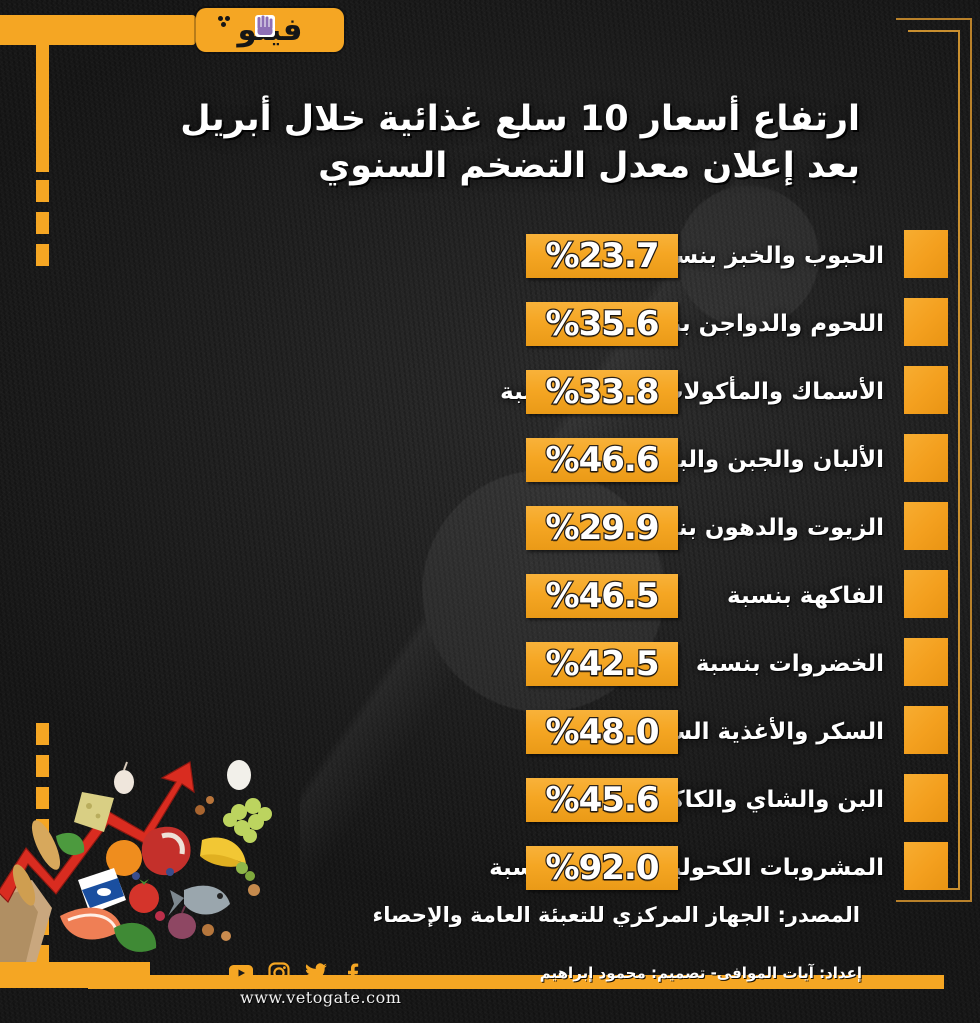  I want to click on food-basket-illustration, so click(136, 865).